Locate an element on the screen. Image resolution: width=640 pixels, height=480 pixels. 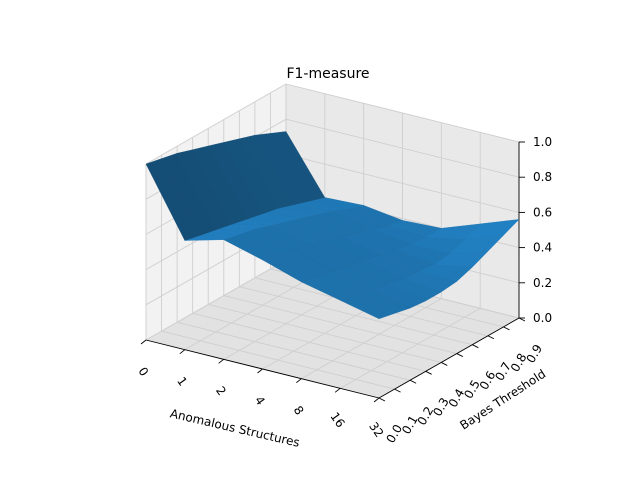
x-tick-label: 8 is located at coordinates (299, 410).